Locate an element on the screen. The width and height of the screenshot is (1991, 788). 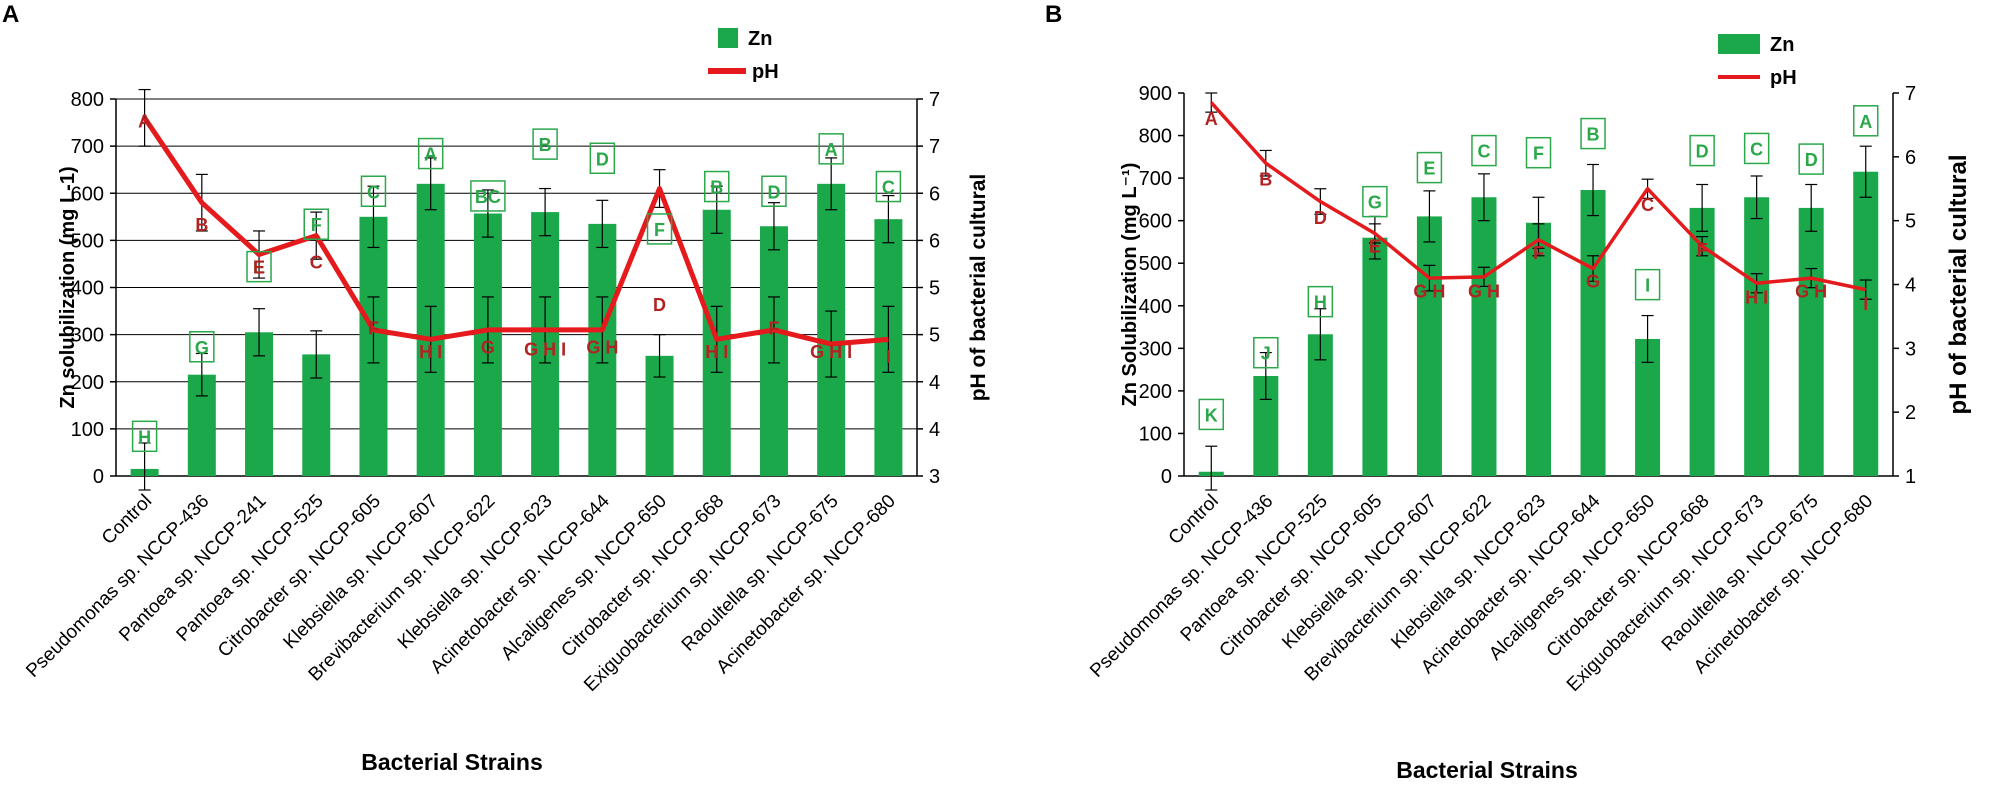
zn-letter: I is located at coordinates (1647, 286).